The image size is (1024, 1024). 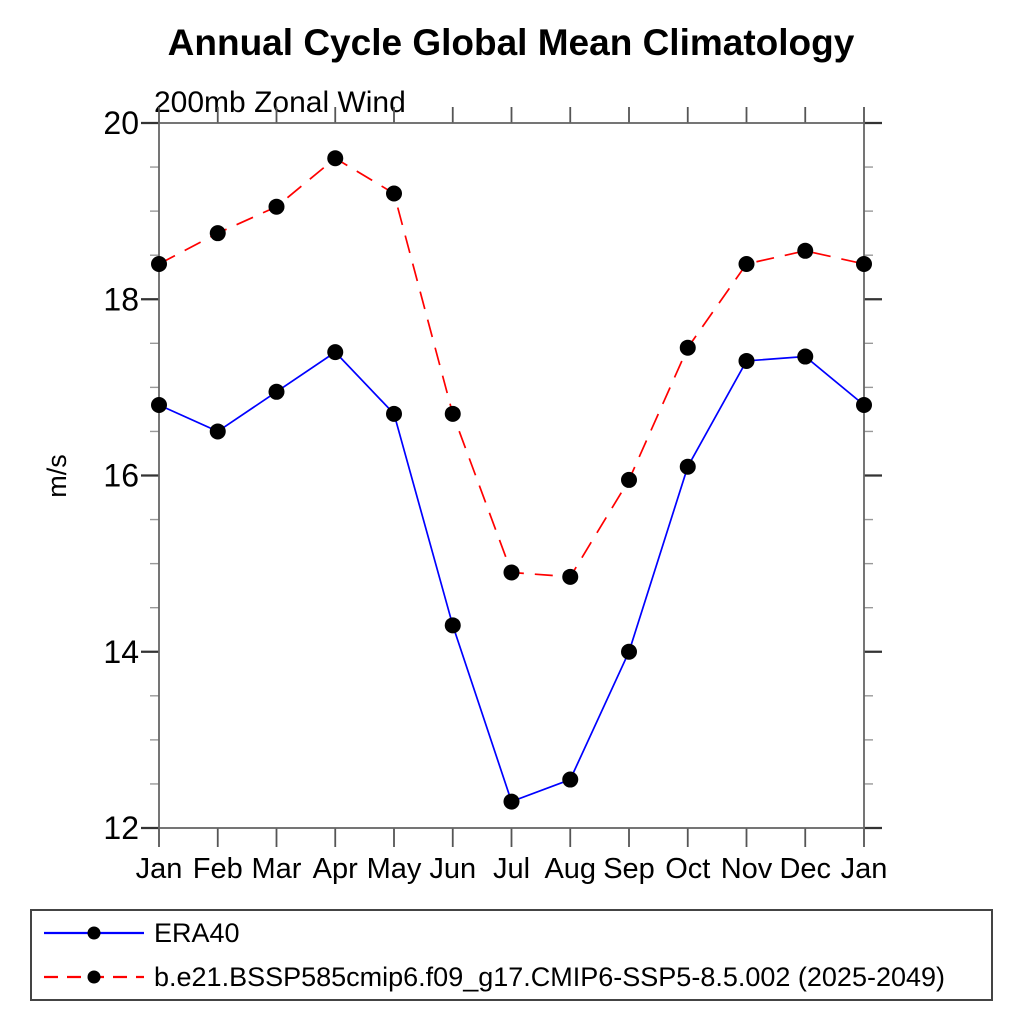 What do you see at coordinates (629, 869) in the screenshot?
I see `x-tick-label: Sep` at bounding box center [629, 869].